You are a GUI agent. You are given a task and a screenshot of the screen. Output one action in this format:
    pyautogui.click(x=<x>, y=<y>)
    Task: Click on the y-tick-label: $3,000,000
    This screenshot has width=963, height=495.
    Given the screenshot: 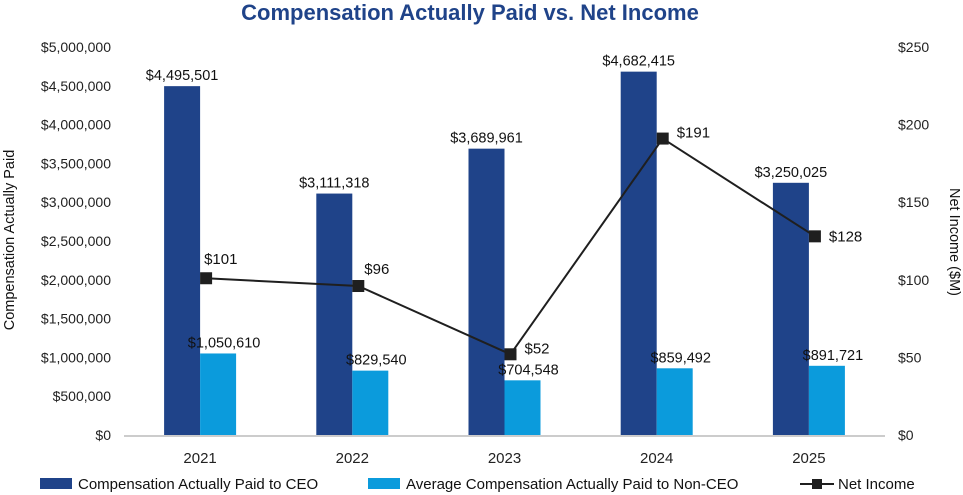 What is the action you would take?
    pyautogui.click(x=76, y=202)
    